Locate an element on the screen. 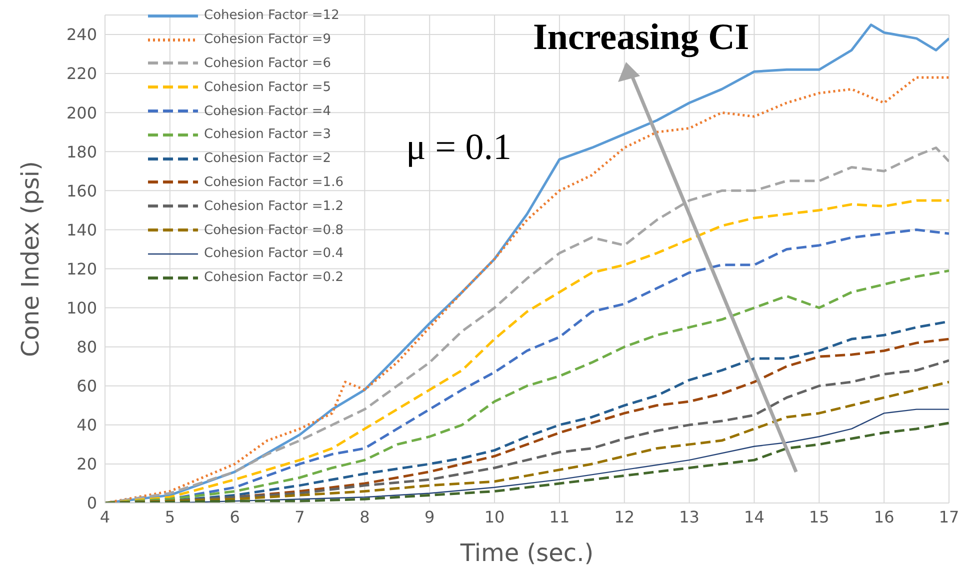 The image size is (977, 575). y-tick-label: 0 is located at coordinates (91, 503).